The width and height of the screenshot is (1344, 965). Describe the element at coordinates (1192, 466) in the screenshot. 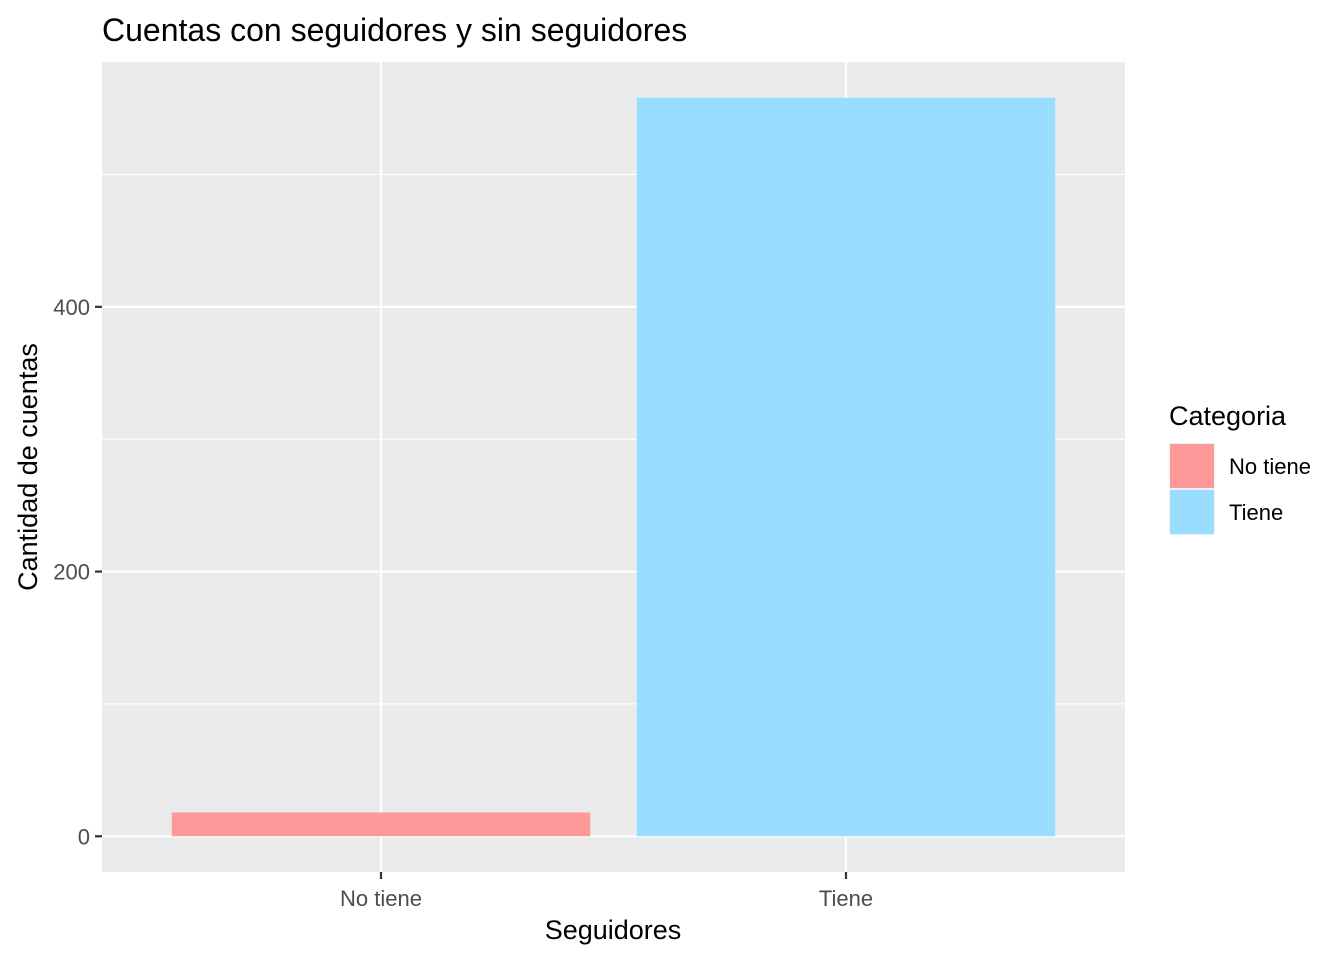

I see `legend-swatch-no-tiene` at that location.